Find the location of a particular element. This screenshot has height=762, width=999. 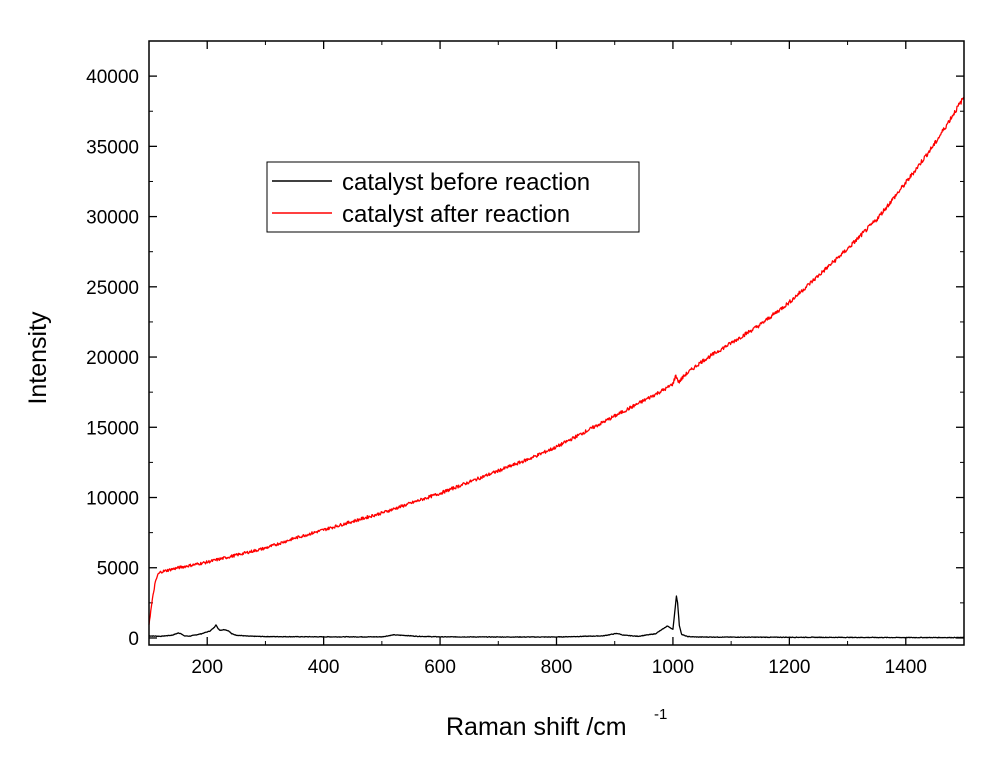

y-tick-label: 0 is located at coordinates (133, 639).